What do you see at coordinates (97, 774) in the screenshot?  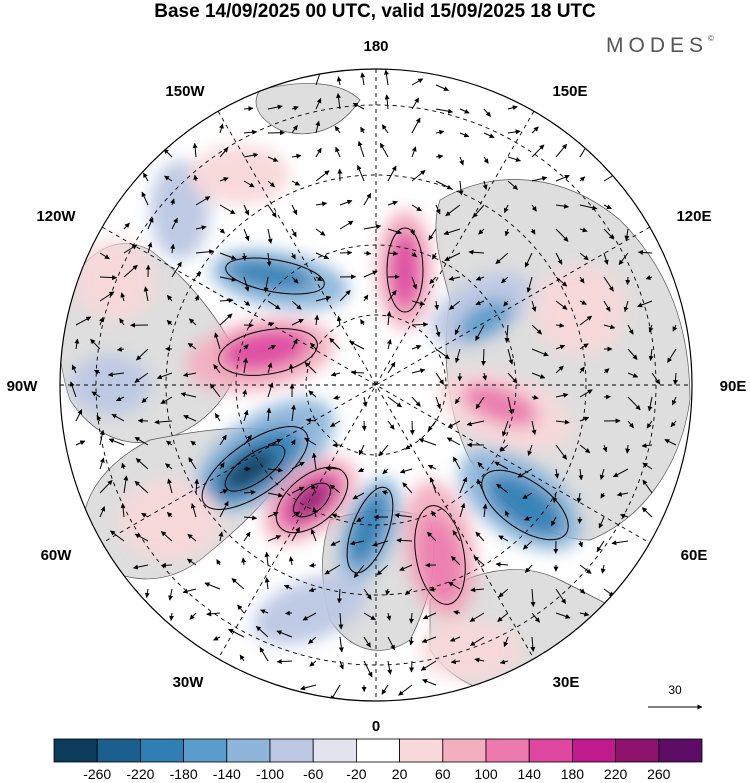 I see `colorbar-tick-label: -260` at bounding box center [97, 774].